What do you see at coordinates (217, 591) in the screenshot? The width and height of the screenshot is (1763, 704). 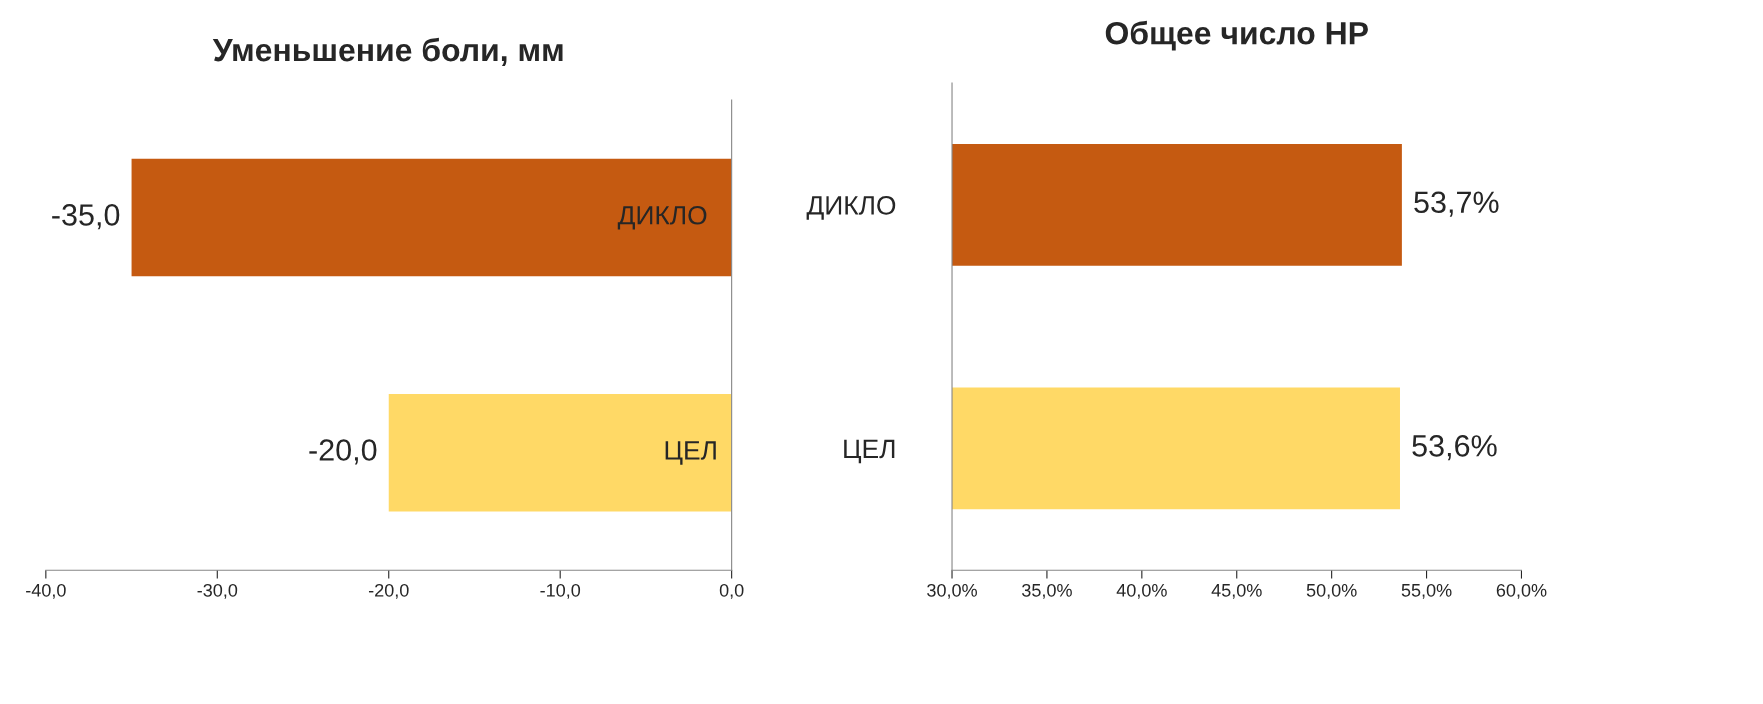 I see `x-tick-label: -30,0` at bounding box center [217, 591].